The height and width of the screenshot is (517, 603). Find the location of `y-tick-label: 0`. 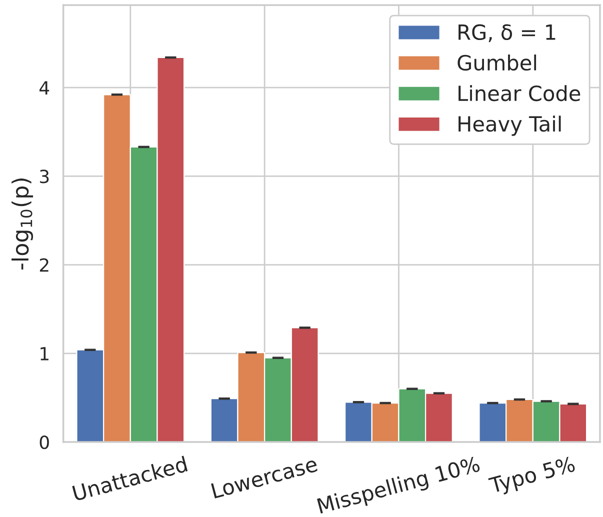

y-tick-label: 0 is located at coordinates (44, 442).